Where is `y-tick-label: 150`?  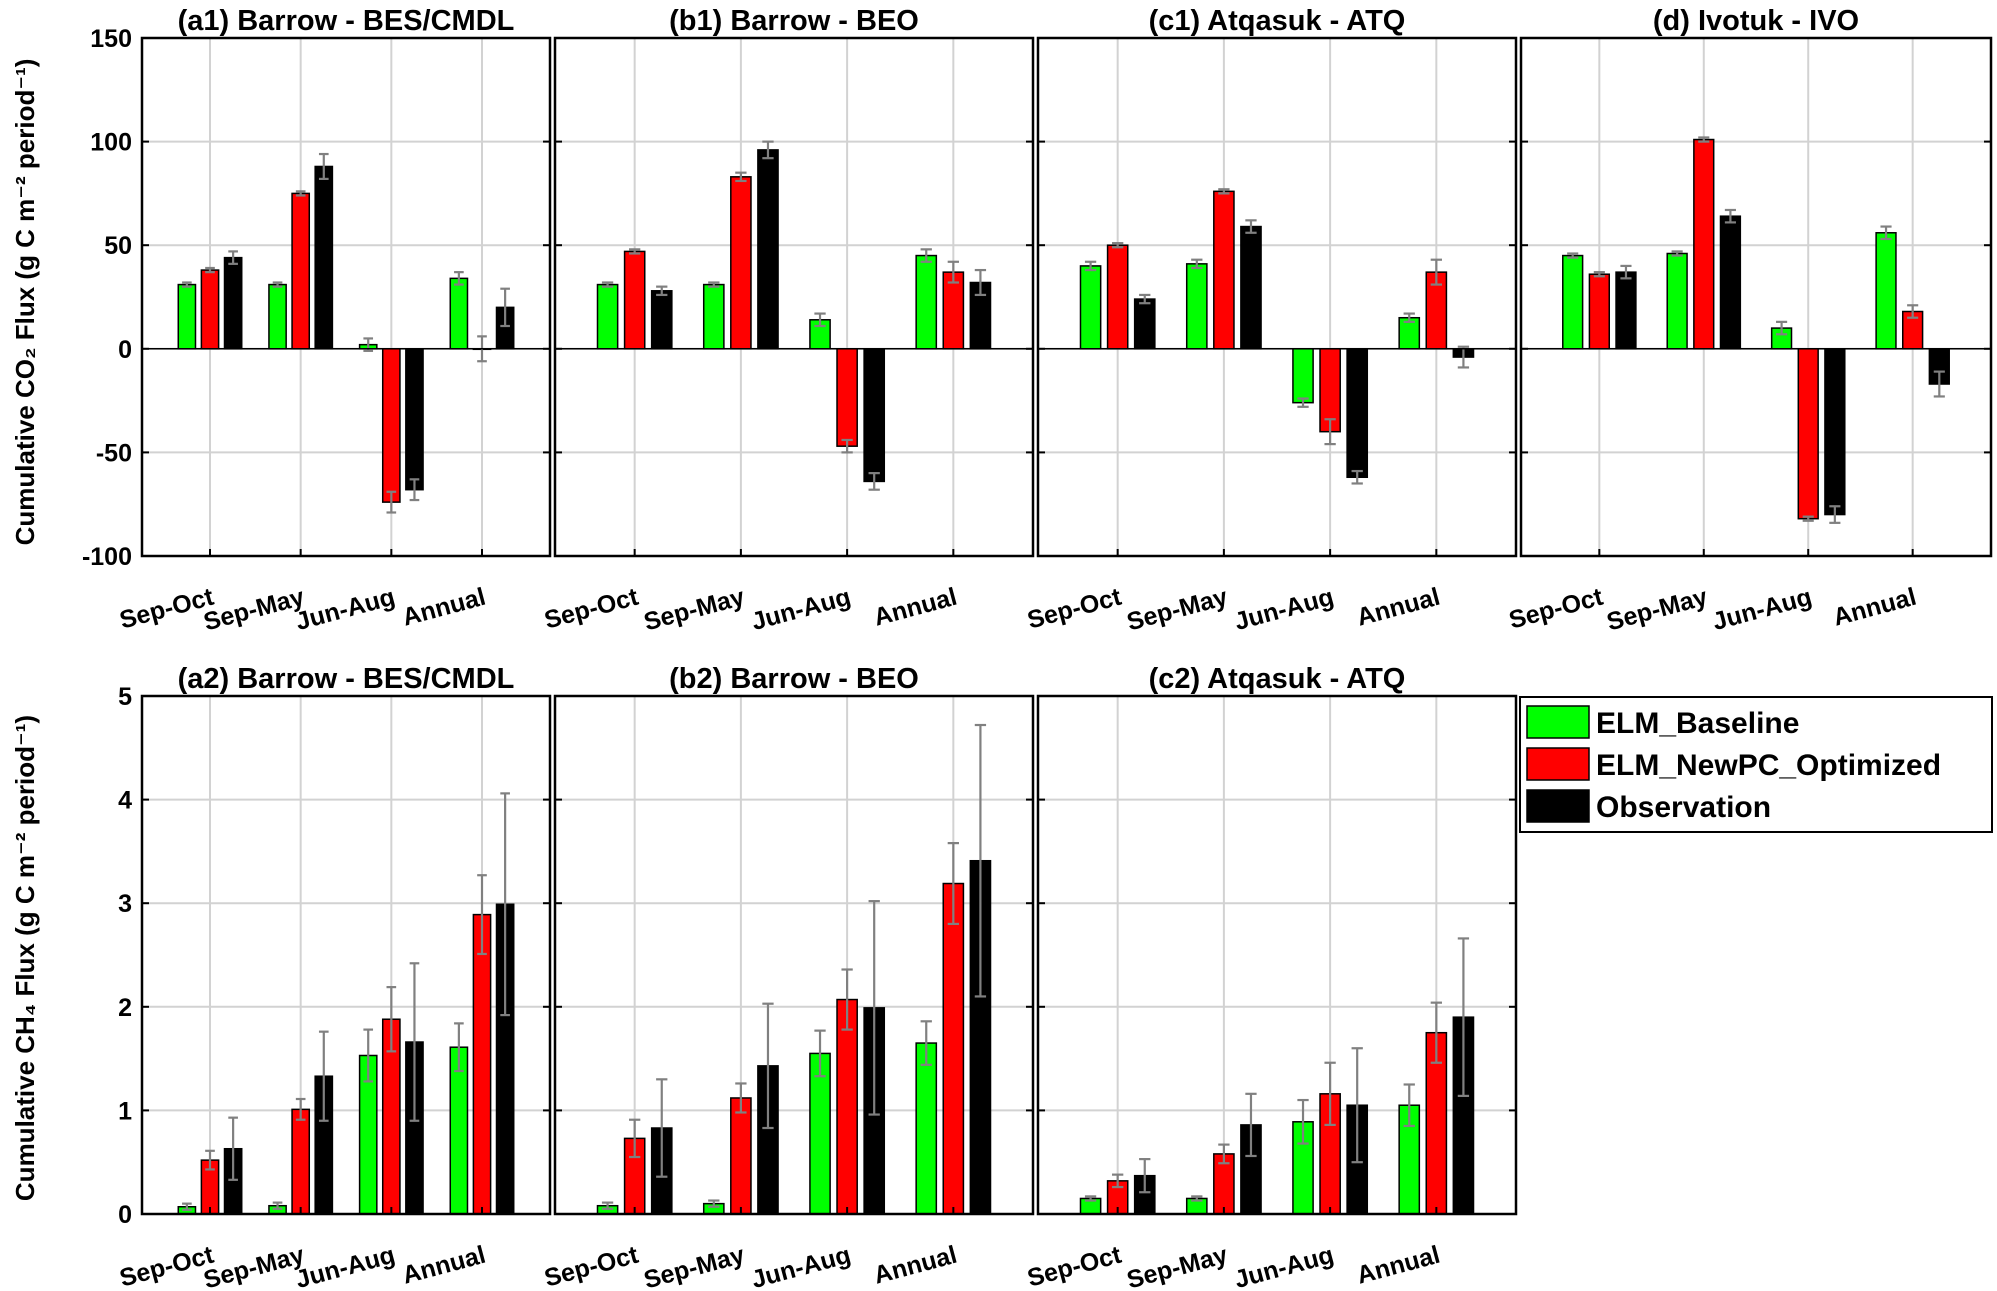 y-tick-label: 150 is located at coordinates (111, 39).